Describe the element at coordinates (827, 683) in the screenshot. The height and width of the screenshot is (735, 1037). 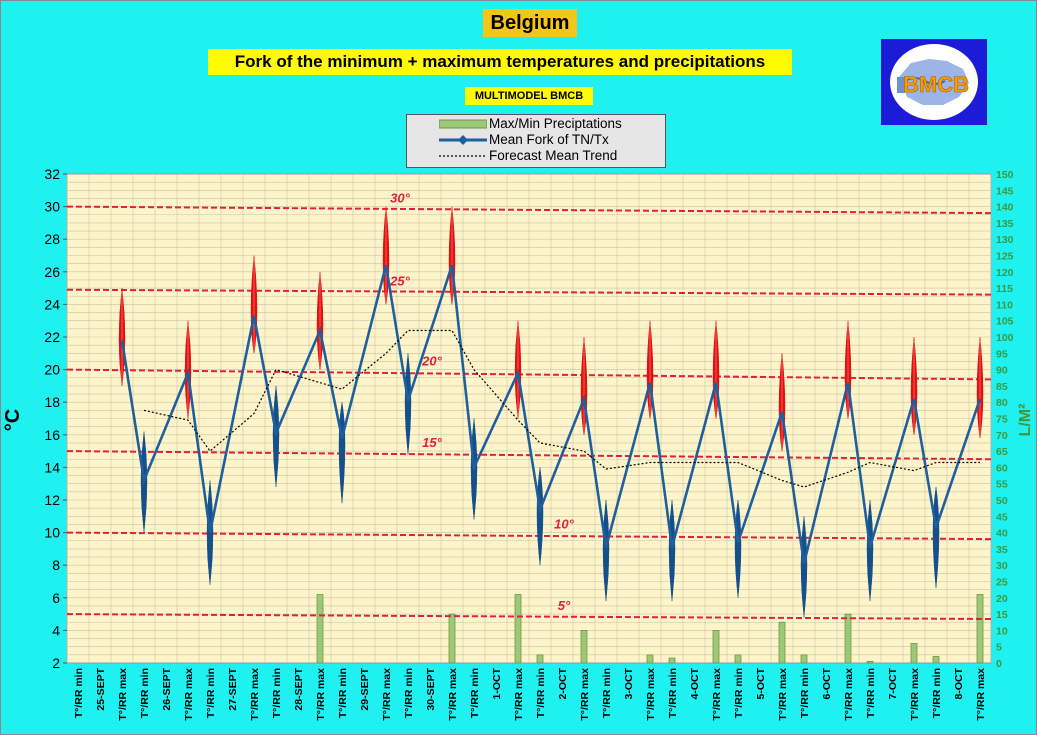
I see `x-tick-label: 6-OCT` at that location.